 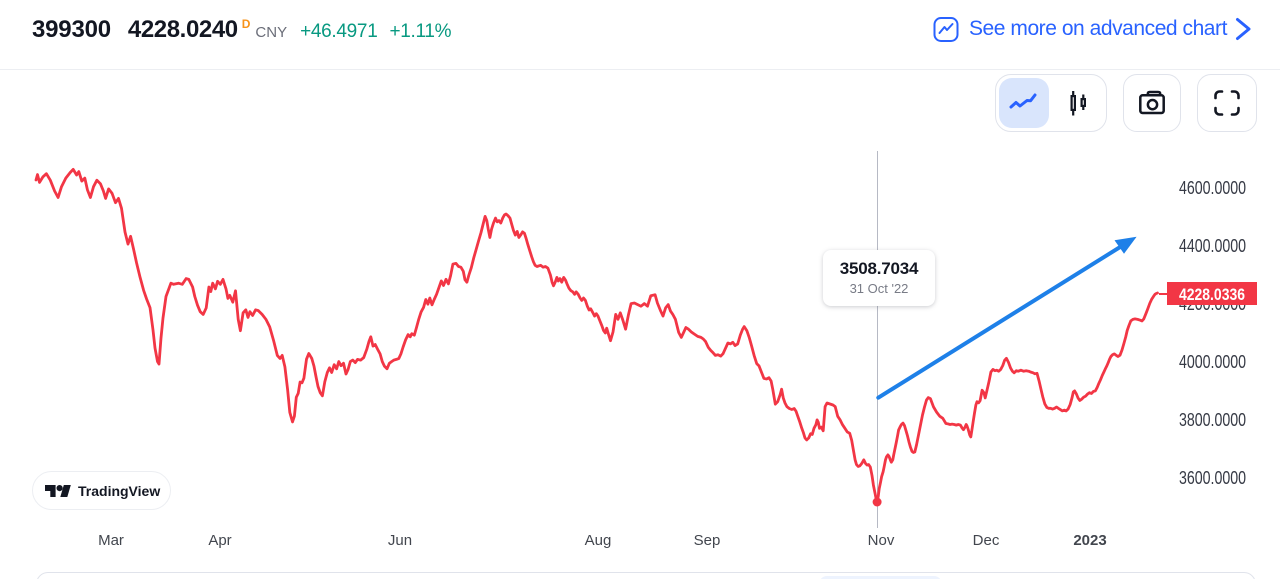 I want to click on svg-text: 3600.0000, so click(x=1212, y=478).